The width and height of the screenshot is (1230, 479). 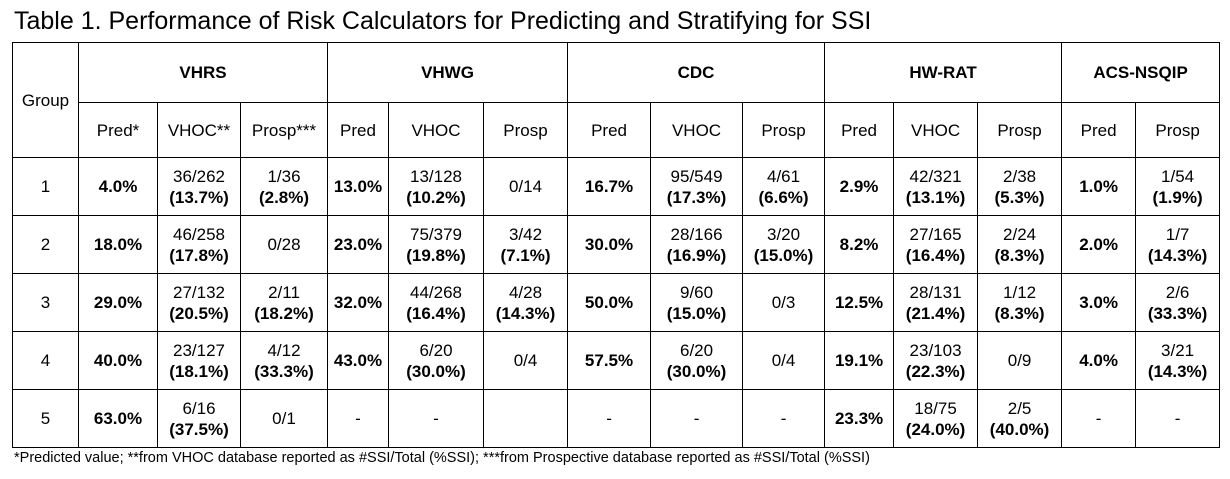 What do you see at coordinates (358, 360) in the screenshot?
I see `predicted-value-cell: 43.0%` at bounding box center [358, 360].